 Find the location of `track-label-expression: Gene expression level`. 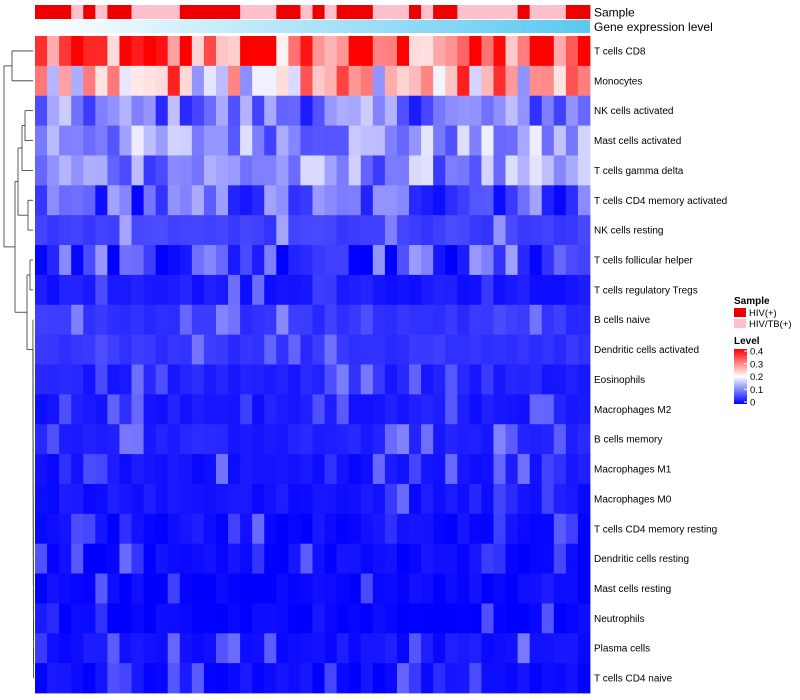

track-label-expression: Gene expression level is located at coordinates (653, 27).